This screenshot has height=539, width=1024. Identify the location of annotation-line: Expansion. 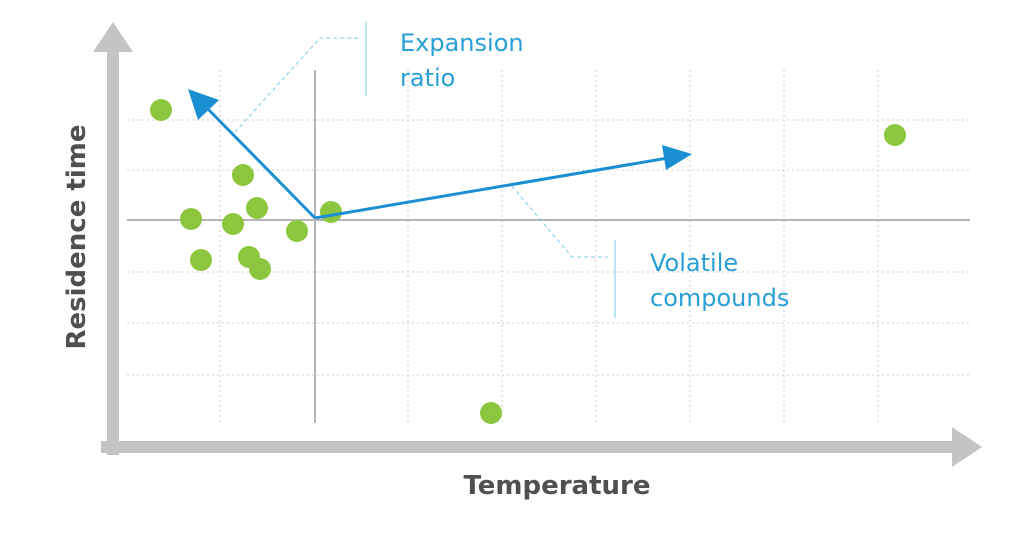
(462, 43).